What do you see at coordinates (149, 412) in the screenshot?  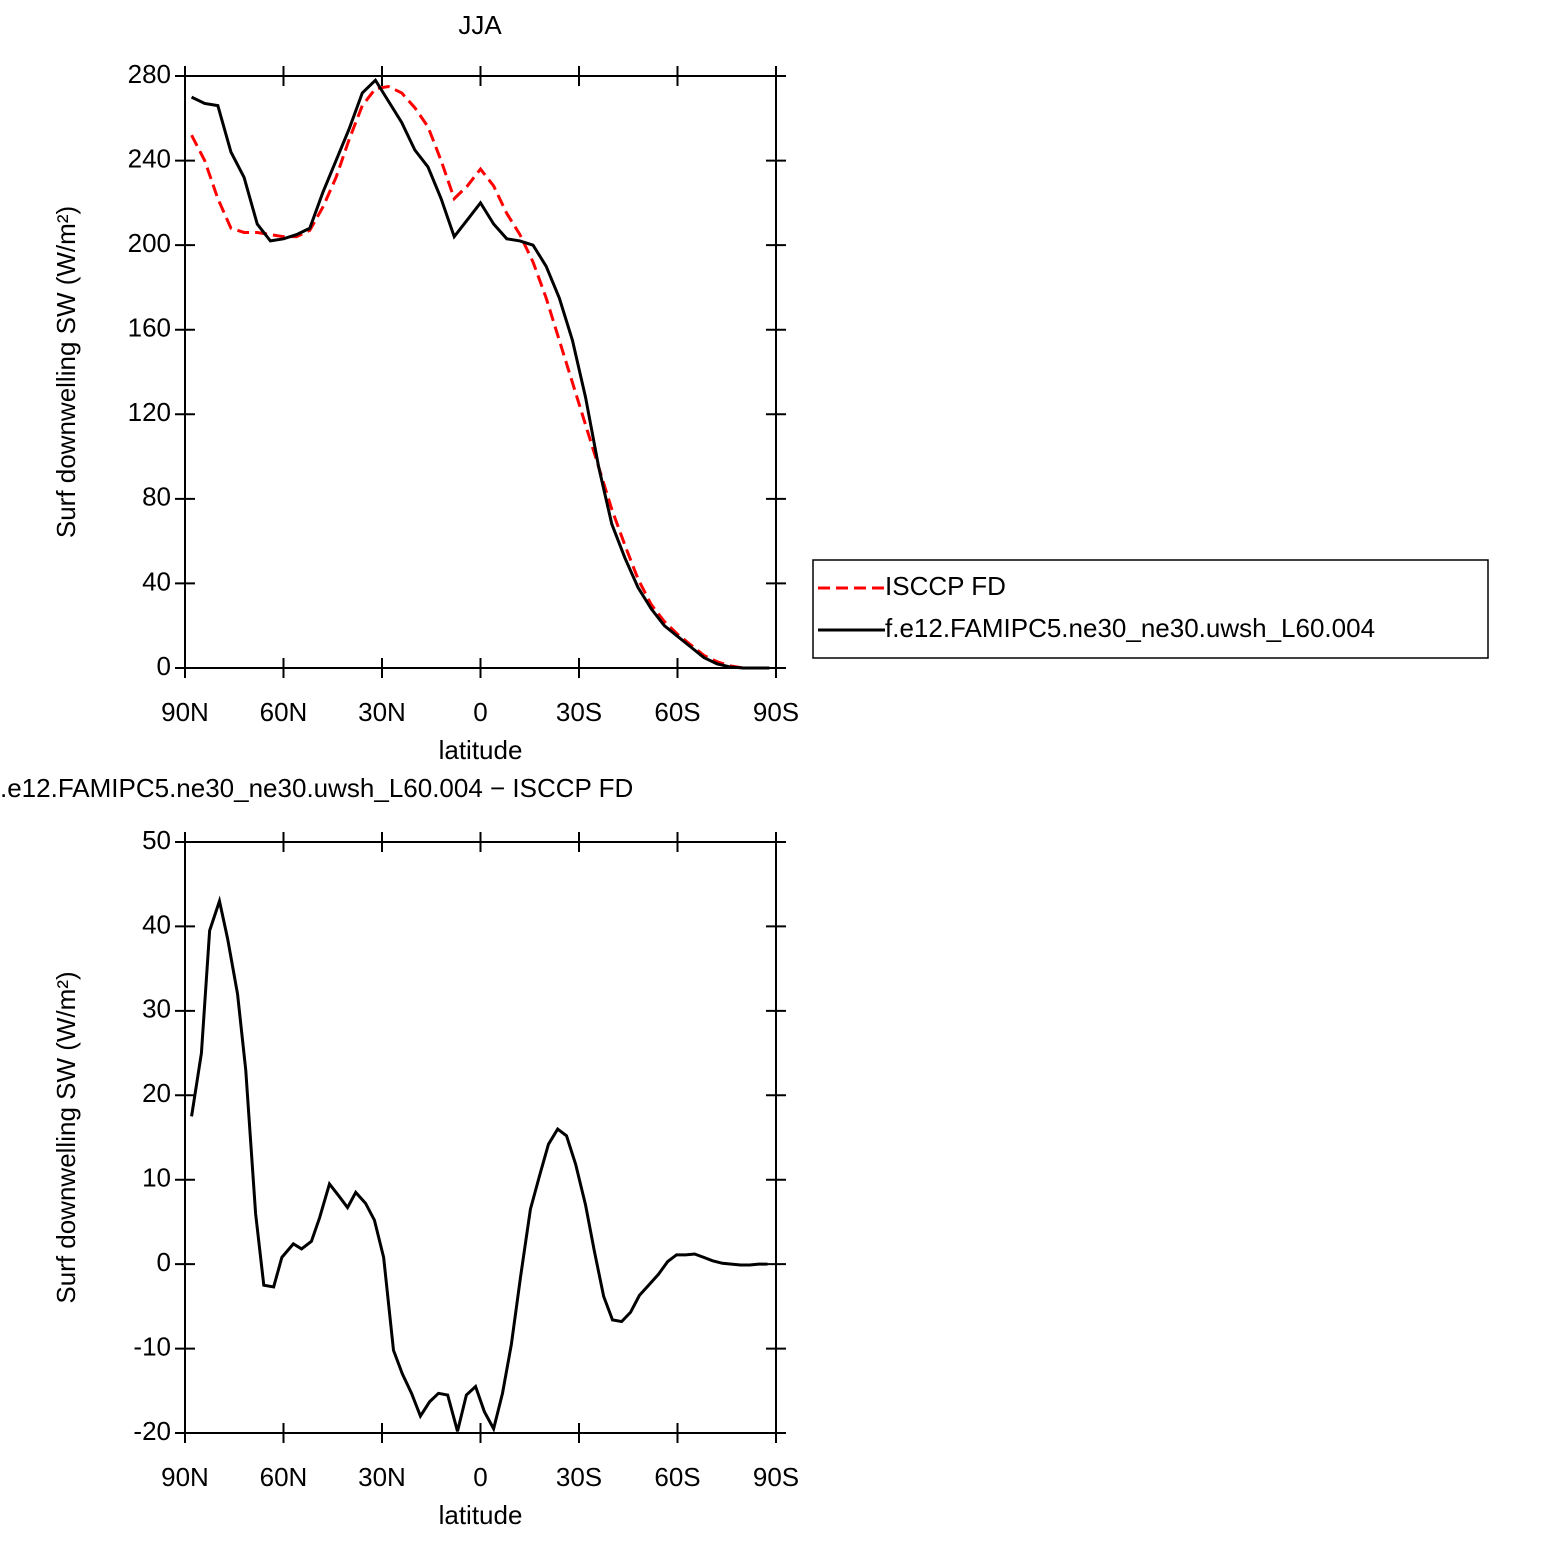 I see `y-tick-label: 120` at bounding box center [149, 412].